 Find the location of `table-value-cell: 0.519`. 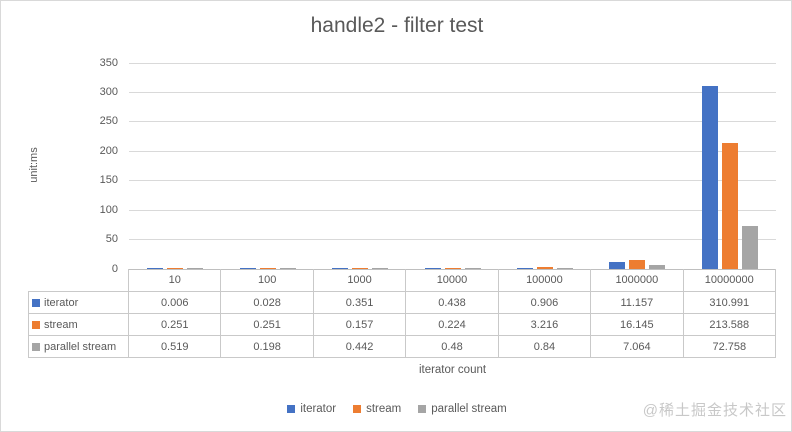

table-value-cell: 0.519 is located at coordinates (175, 347).